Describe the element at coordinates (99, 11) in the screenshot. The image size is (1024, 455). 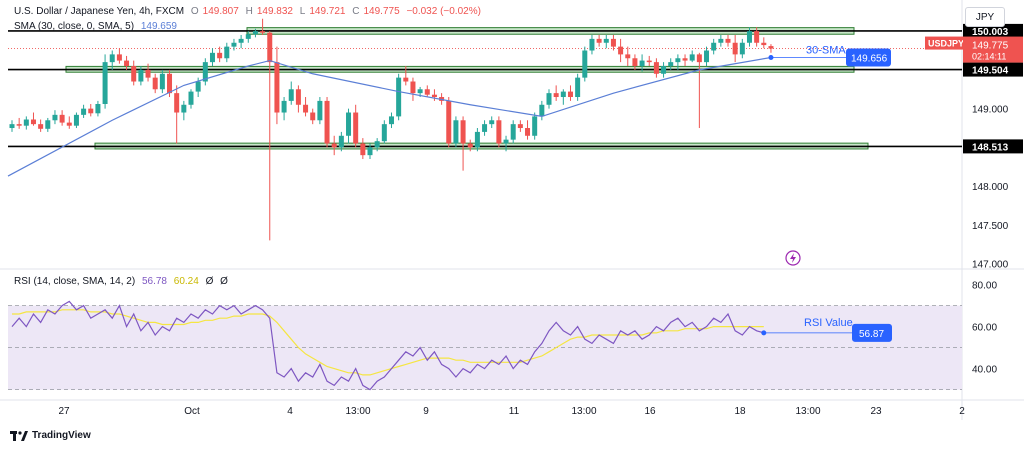
I see `symbol-title: U.S. Dollar / Japanese Yen, 4h, FXCM` at that location.